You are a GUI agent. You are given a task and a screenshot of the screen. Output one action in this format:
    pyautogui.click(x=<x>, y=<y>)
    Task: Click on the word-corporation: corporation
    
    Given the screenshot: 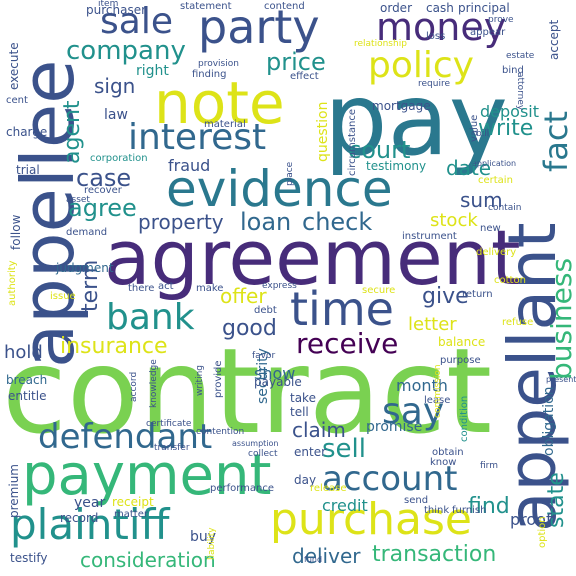 What is the action you would take?
    pyautogui.click(x=119, y=158)
    